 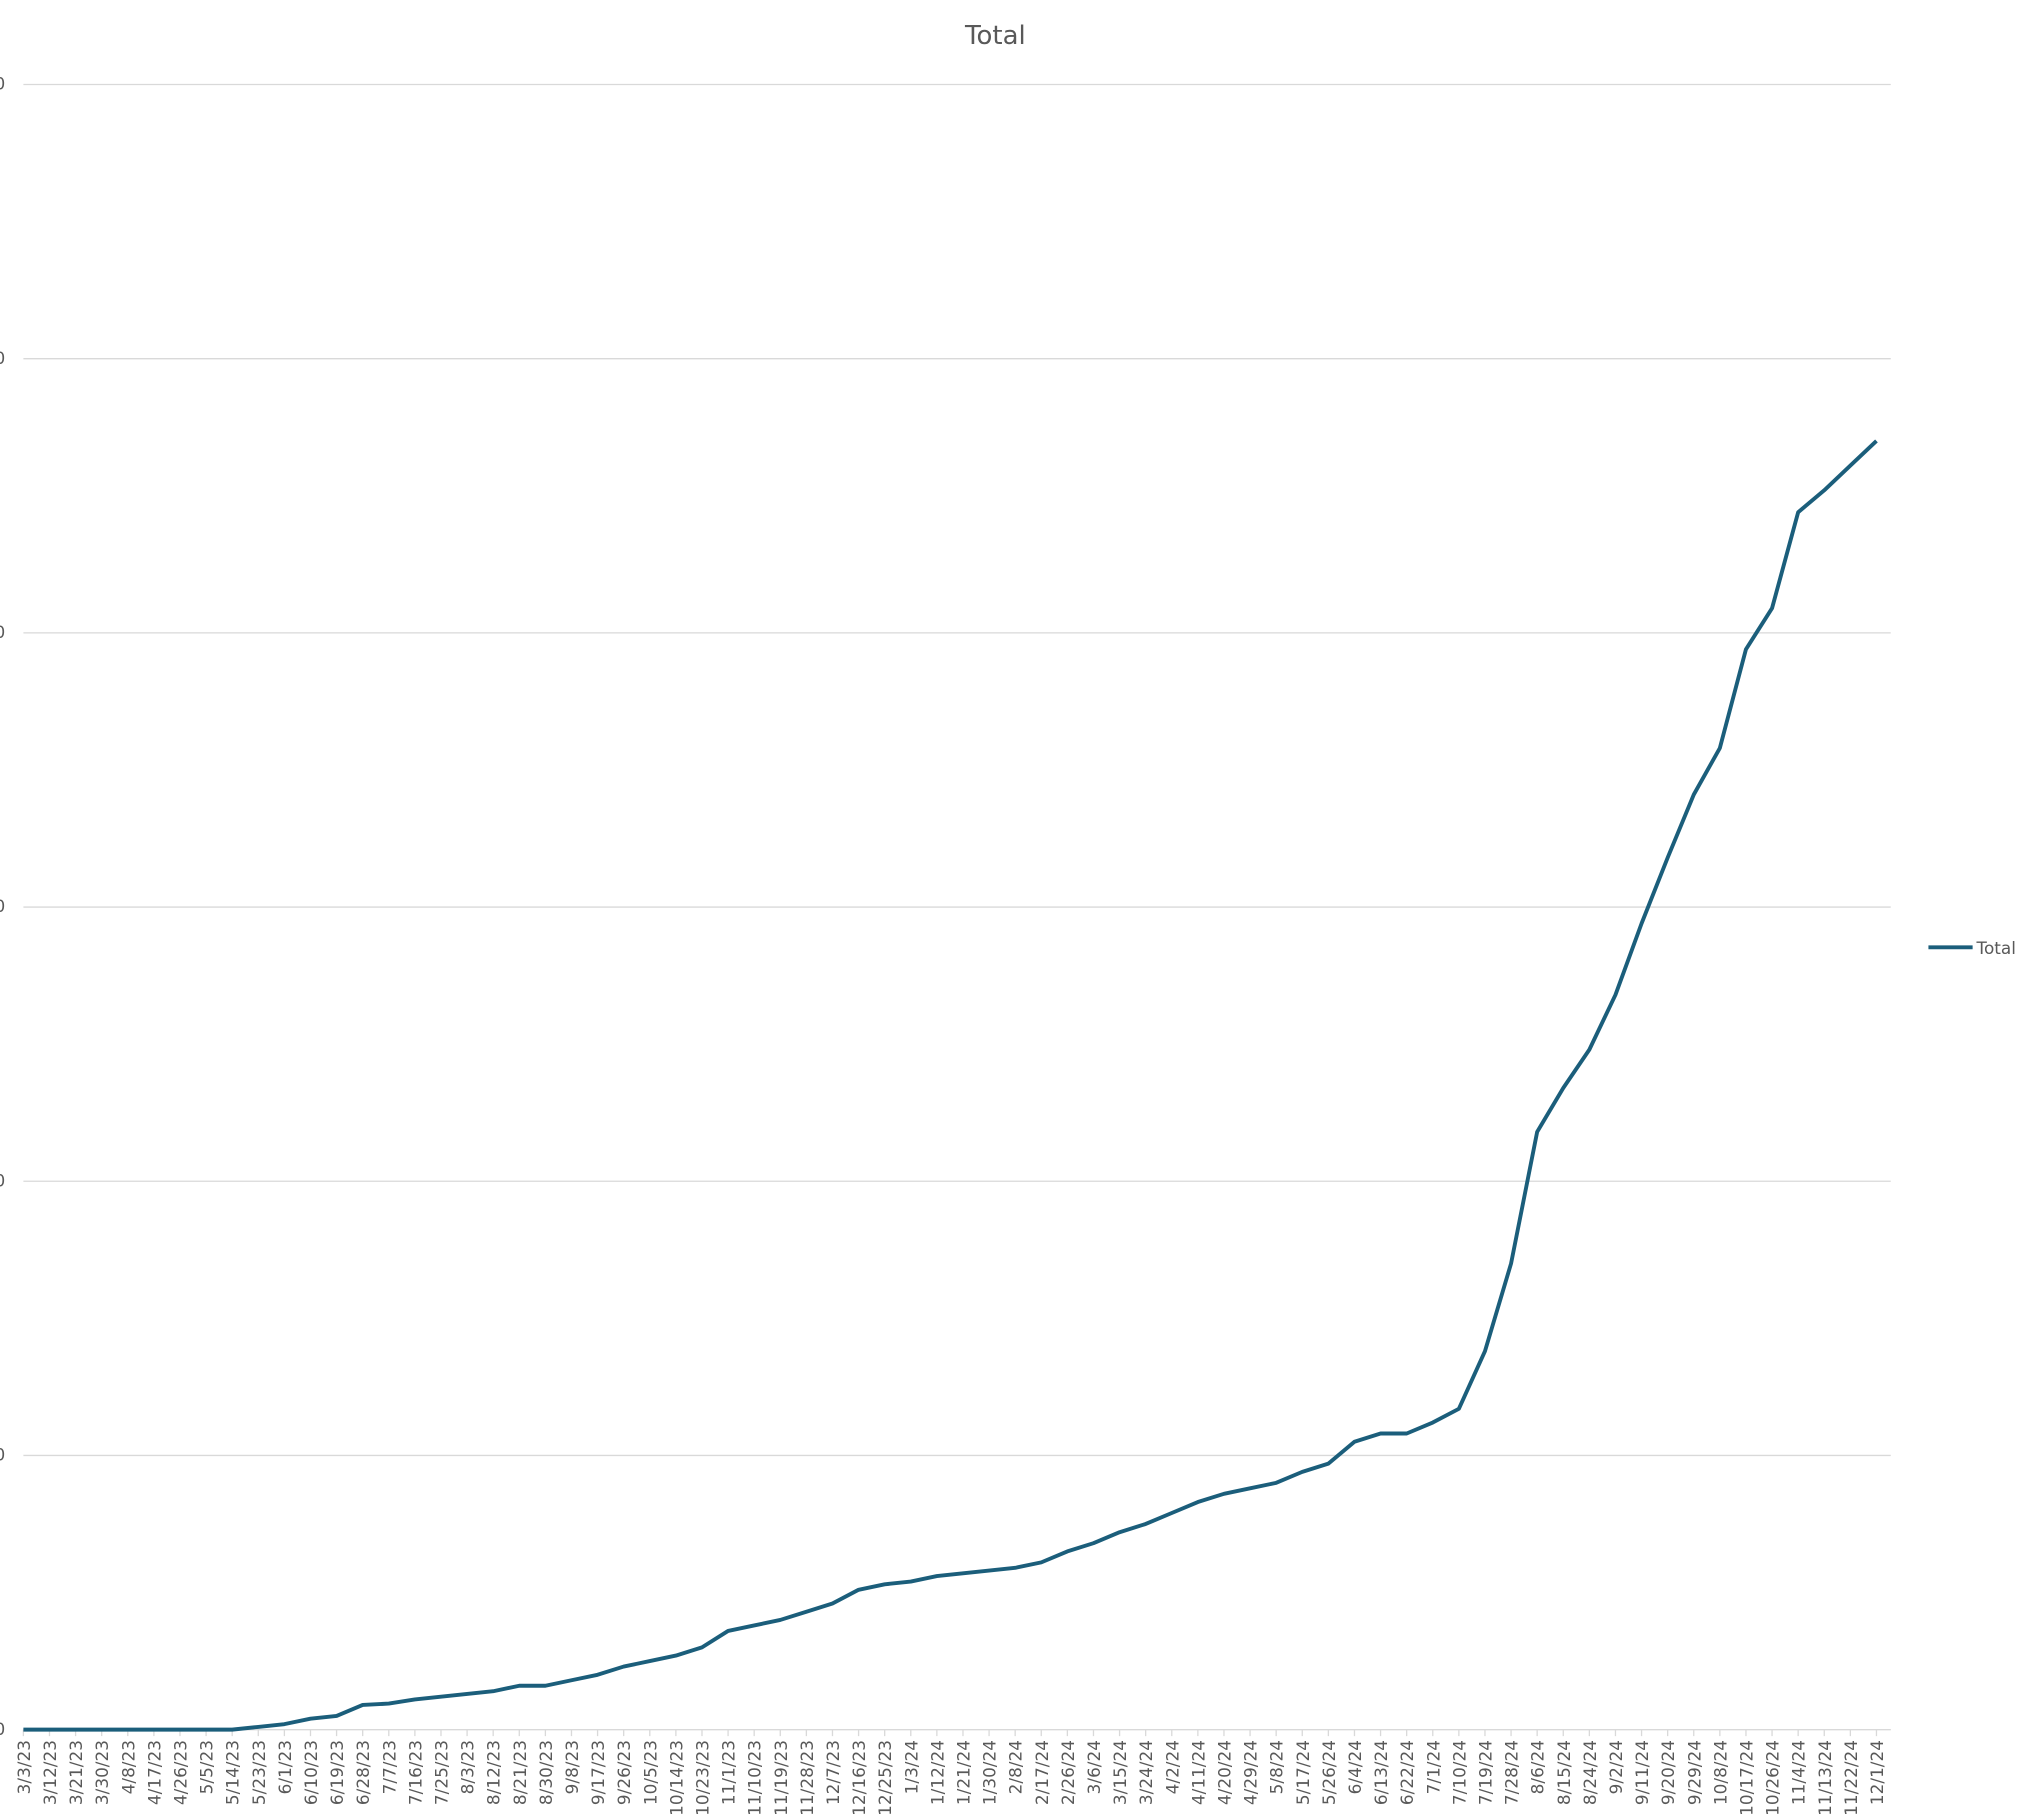 What do you see at coordinates (859, 1778) in the screenshot?
I see `x-tick-label: 12/16/23` at bounding box center [859, 1778].